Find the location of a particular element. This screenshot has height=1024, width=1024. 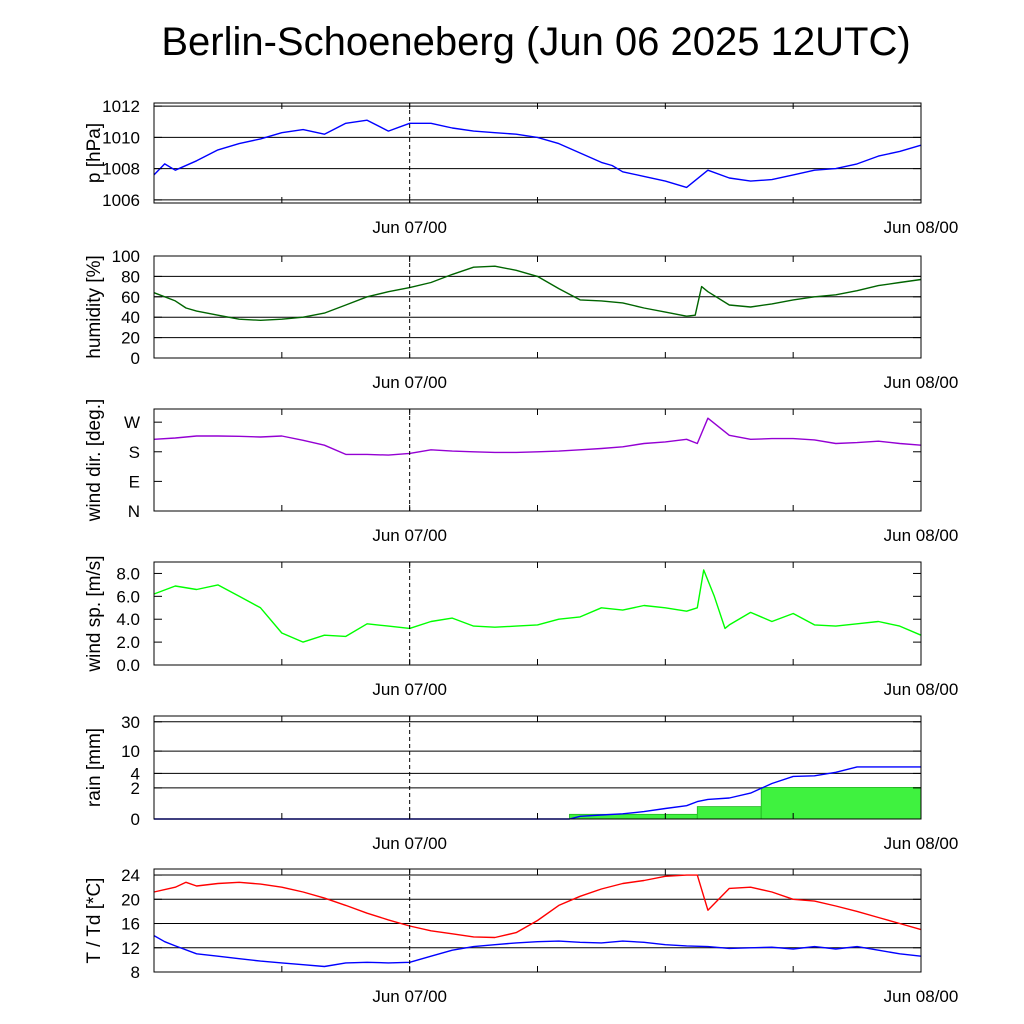

dewpoint-line is located at coordinates (537, 951).